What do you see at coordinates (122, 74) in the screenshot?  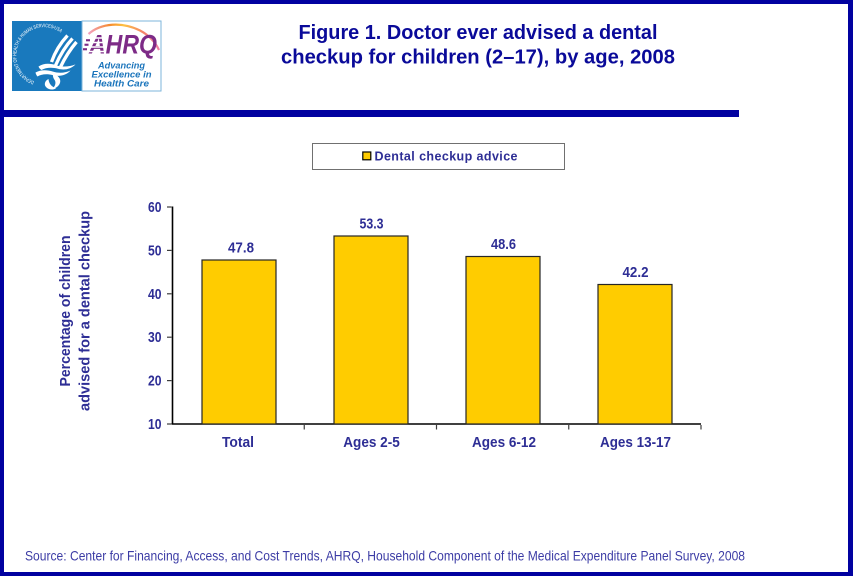 I see `svg-text: Excellence in` at bounding box center [122, 74].